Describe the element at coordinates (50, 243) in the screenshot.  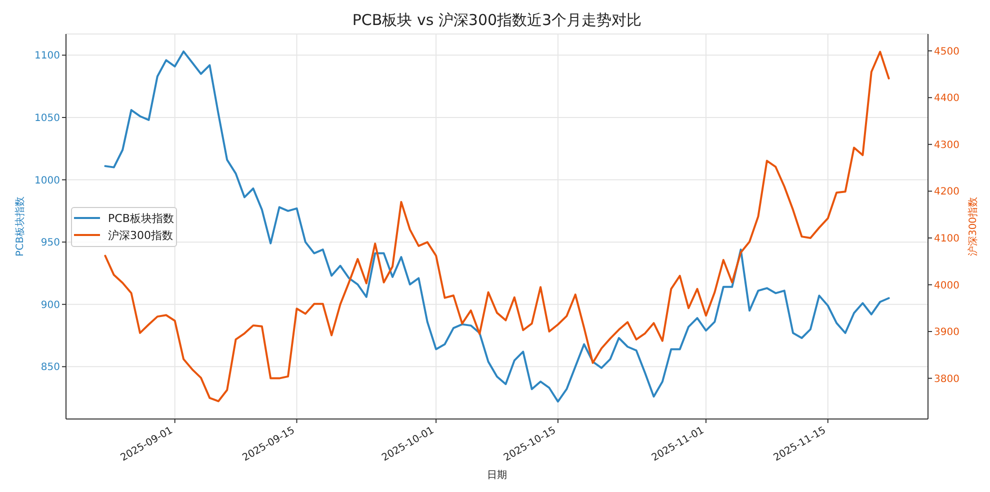
I see `y-tick-label: 950` at that location.